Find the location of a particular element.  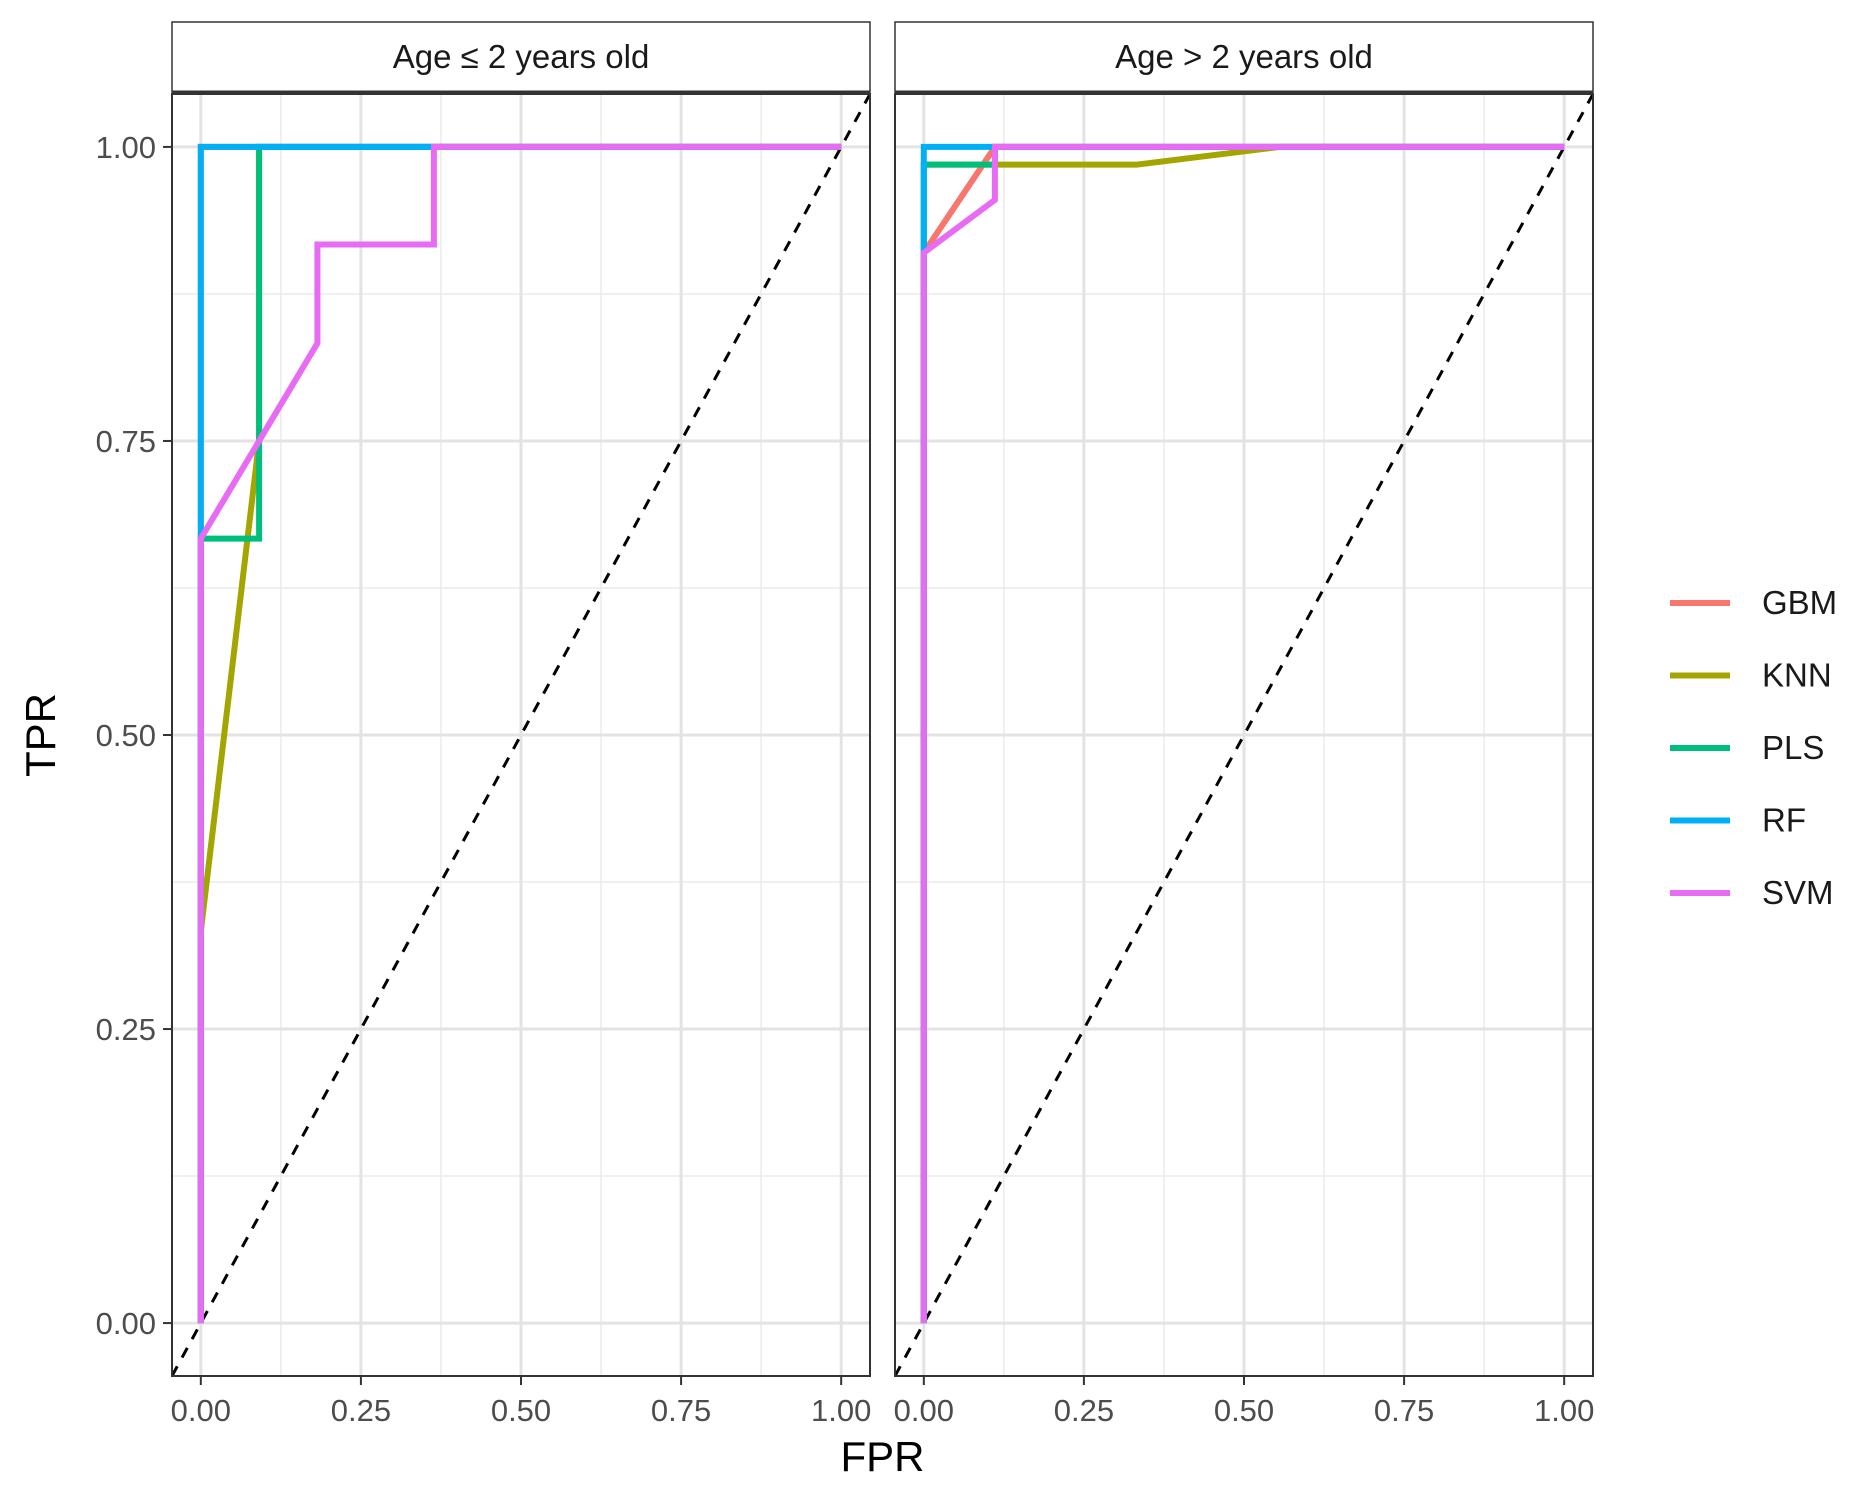

legend-label: GBM is located at coordinates (1799, 602).